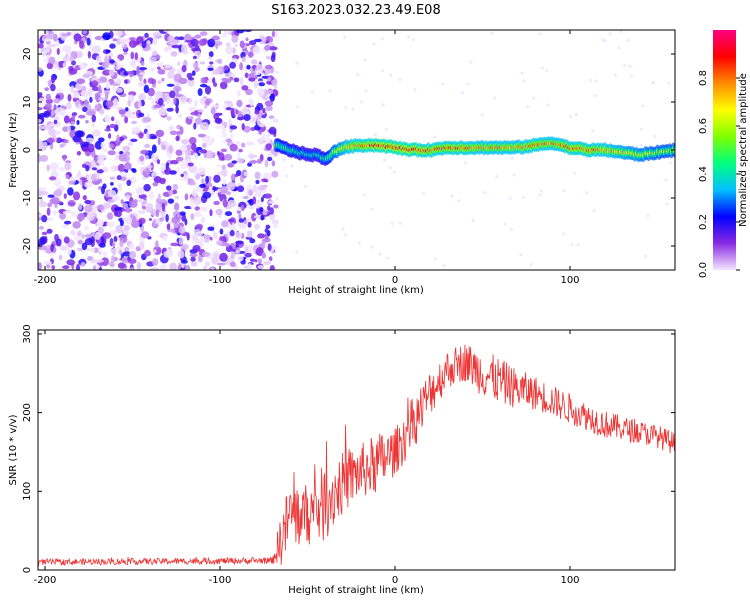  What do you see at coordinates (395, 580) in the screenshot?
I see `snr-x-tick-label: 0` at bounding box center [395, 580].